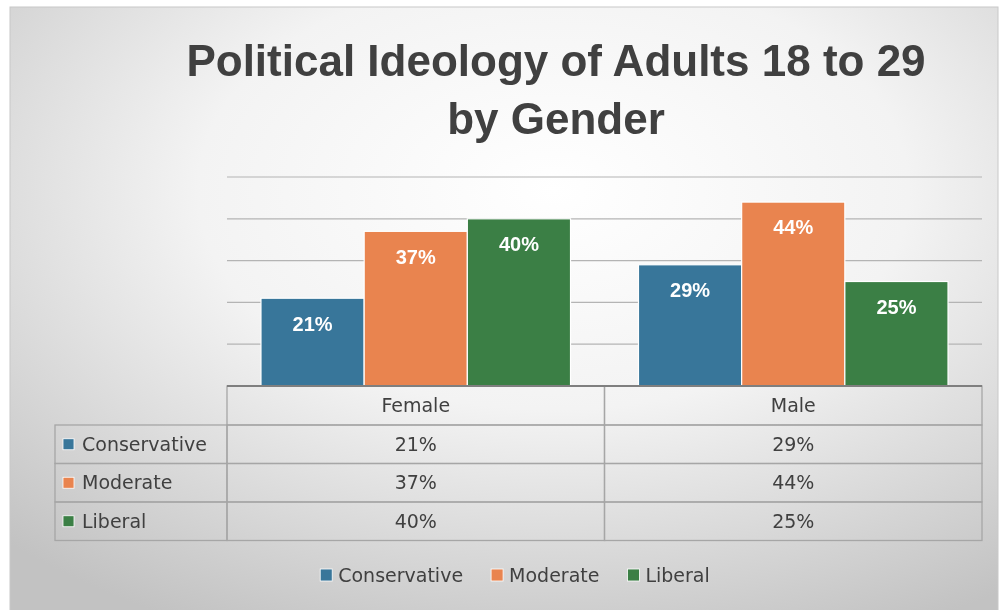  Describe the element at coordinates (518, 244) in the screenshot. I see `text: 40%` at that location.